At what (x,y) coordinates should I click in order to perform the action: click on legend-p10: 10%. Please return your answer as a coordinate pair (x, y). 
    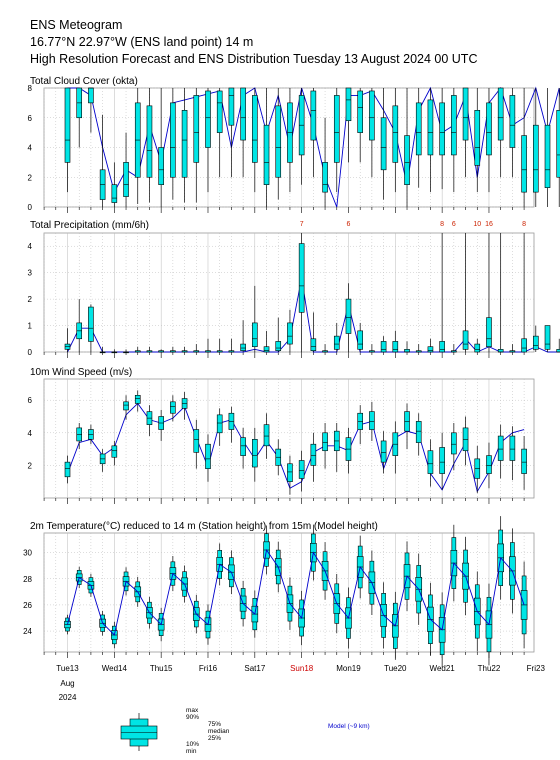
    Looking at the image, I should click on (192, 744).